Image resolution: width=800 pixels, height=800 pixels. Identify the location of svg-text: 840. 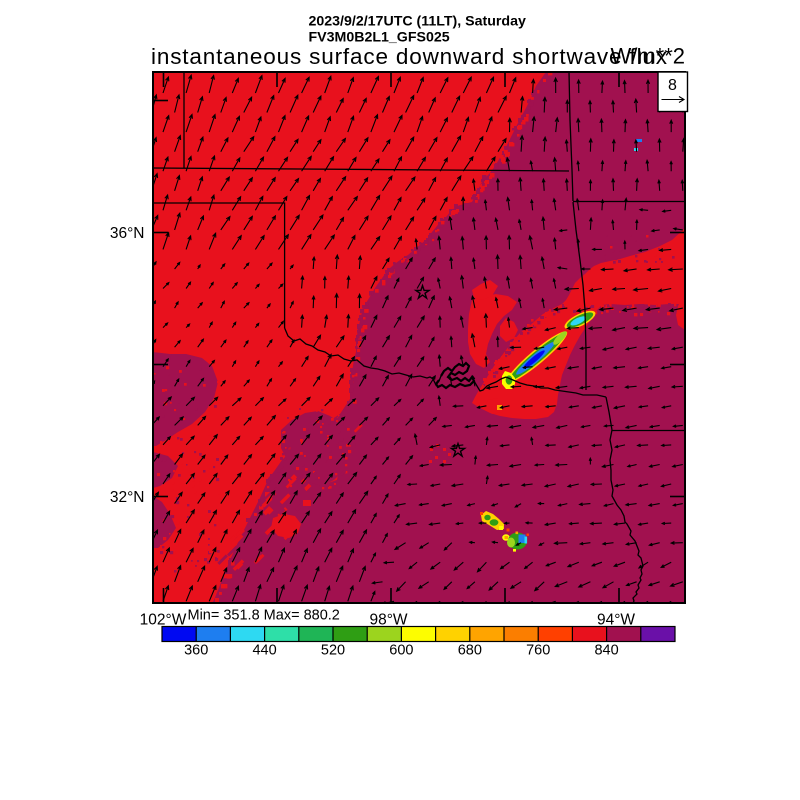
(606, 651).